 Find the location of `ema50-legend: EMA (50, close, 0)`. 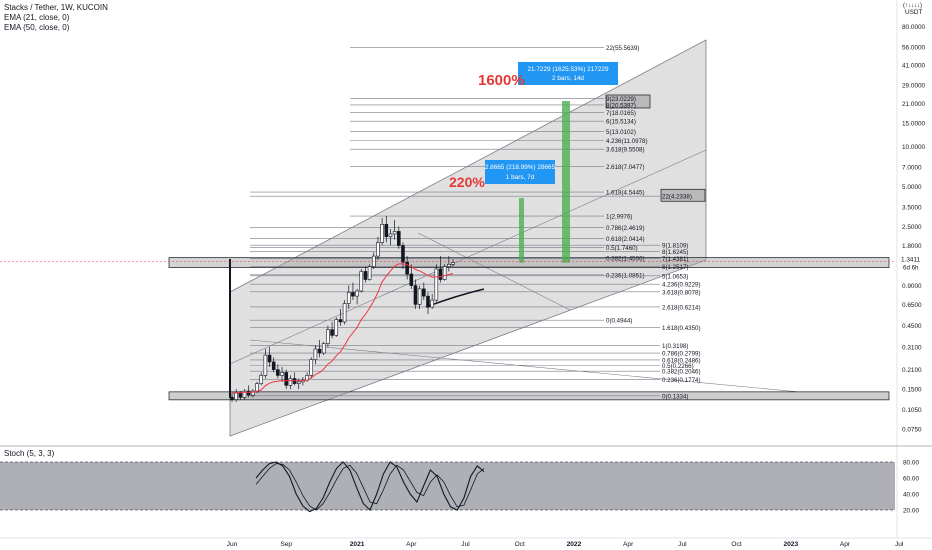

ema50-legend: EMA (50, close, 0) is located at coordinates (37, 27).